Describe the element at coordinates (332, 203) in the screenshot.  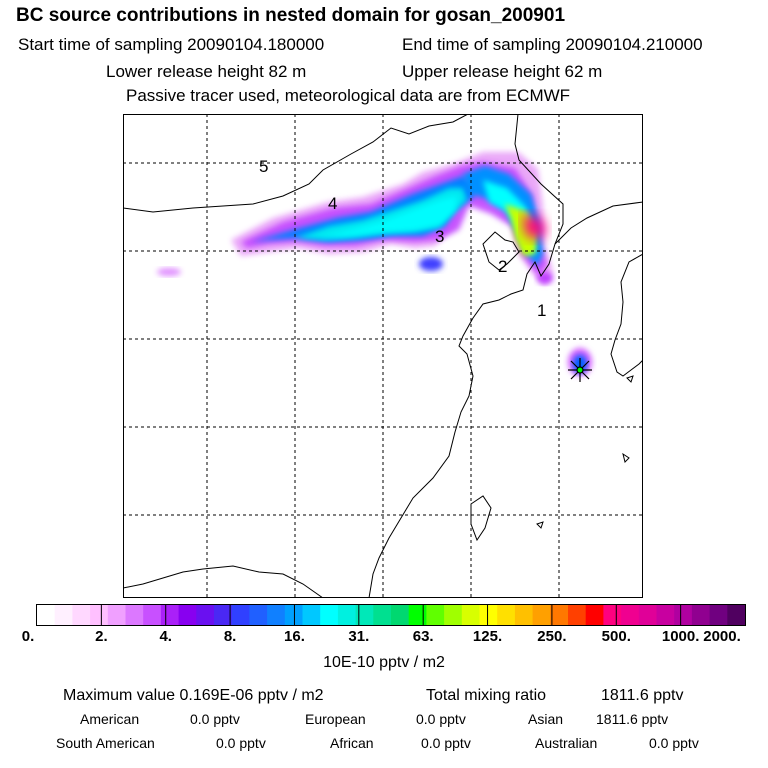
I see `map-label-4: 4` at that location.